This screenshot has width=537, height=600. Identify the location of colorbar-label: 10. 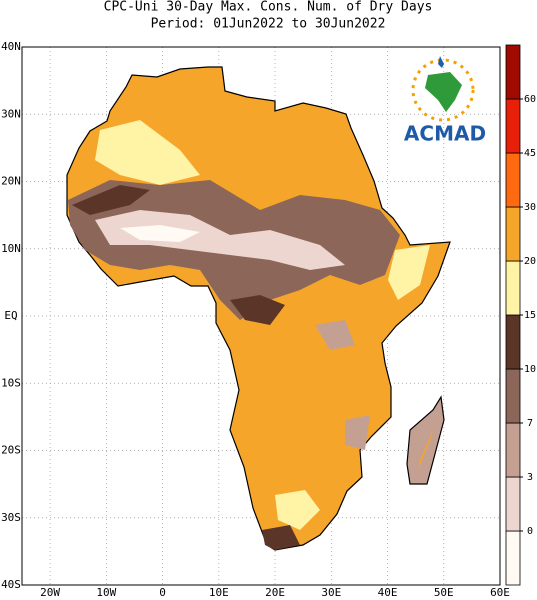
(530, 369).